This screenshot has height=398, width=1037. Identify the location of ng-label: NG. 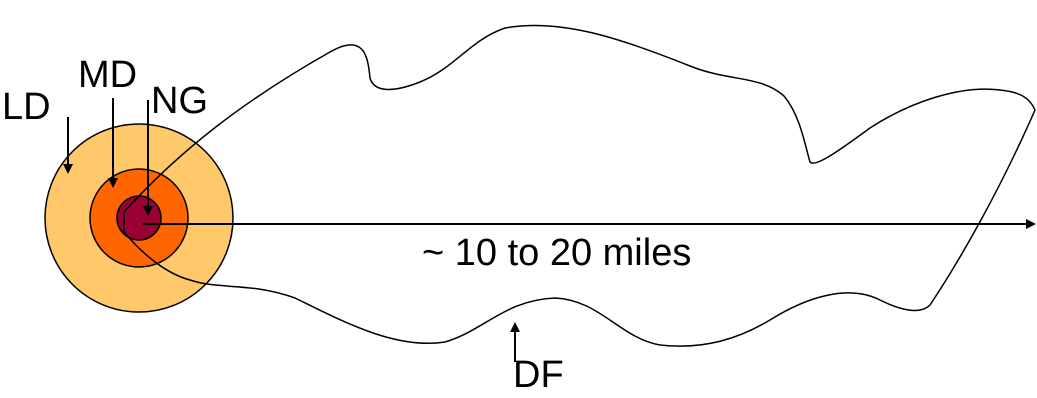
(179, 101).